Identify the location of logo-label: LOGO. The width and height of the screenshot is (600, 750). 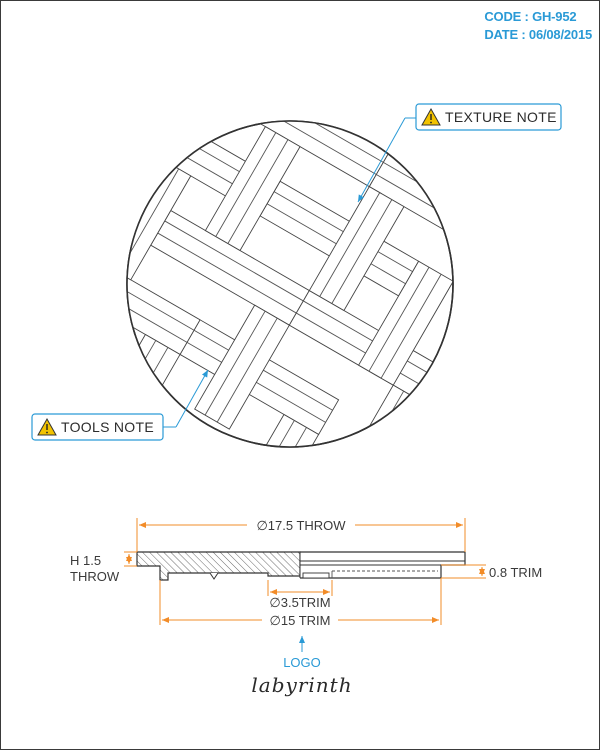
(302, 662).